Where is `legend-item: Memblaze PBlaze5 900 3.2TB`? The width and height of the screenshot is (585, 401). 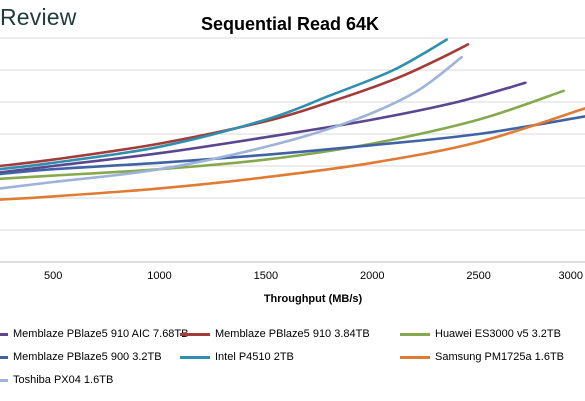 legend-item: Memblaze PBlaze5 900 3.2TB is located at coordinates (81, 357).